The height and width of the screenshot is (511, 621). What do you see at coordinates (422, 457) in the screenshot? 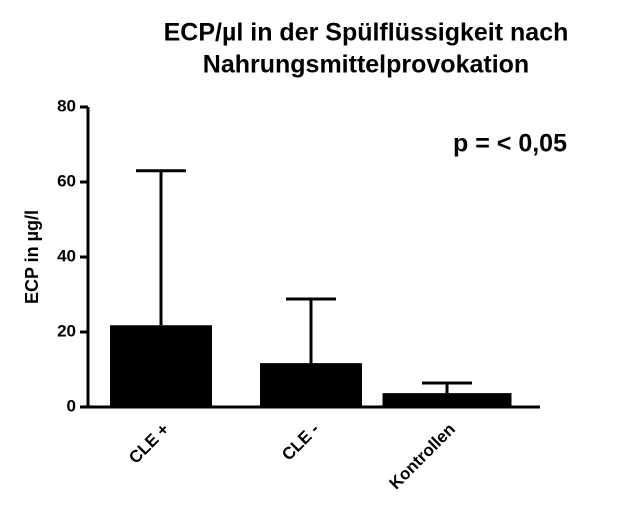
I see `x-tick-label: Kontrollen` at bounding box center [422, 457].